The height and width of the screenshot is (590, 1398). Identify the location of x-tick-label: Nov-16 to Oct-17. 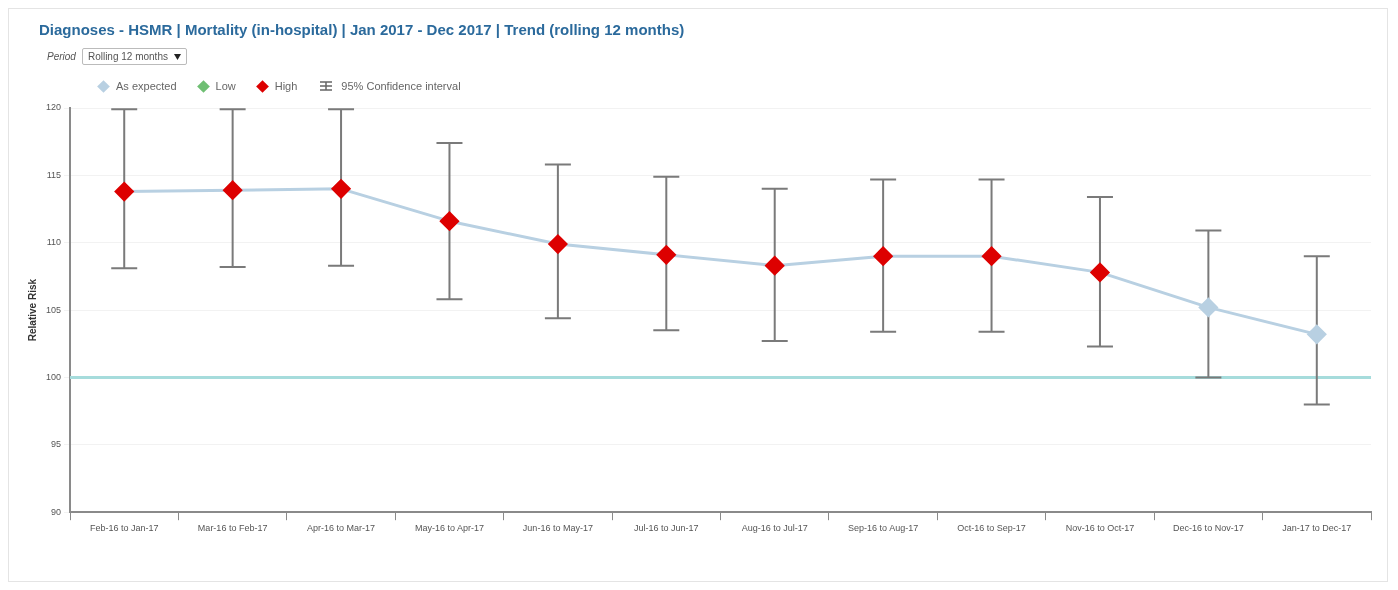
(1100, 528).